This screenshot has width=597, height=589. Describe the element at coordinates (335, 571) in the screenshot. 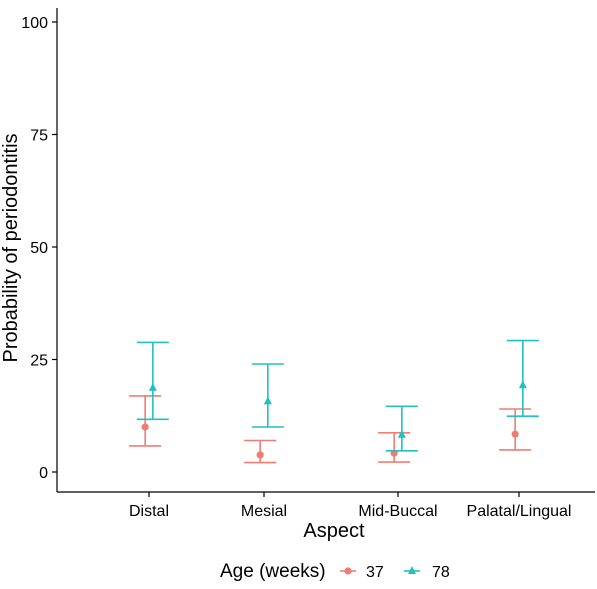

I see `legend: Age (weeks) 37 78` at that location.